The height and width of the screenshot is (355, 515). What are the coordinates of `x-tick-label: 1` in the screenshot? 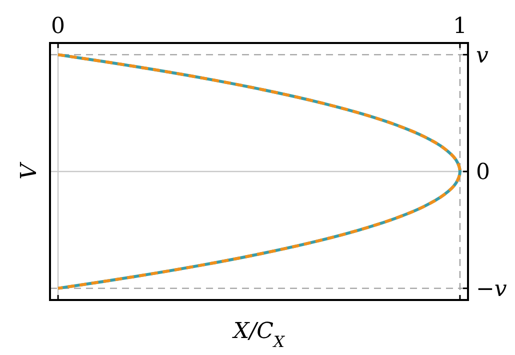 It's located at (459, 26).